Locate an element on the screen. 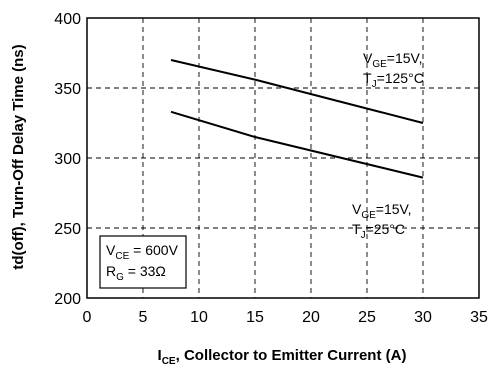  conditions-box: VCE = 600V RG = 33Ω is located at coordinates (143, 262).